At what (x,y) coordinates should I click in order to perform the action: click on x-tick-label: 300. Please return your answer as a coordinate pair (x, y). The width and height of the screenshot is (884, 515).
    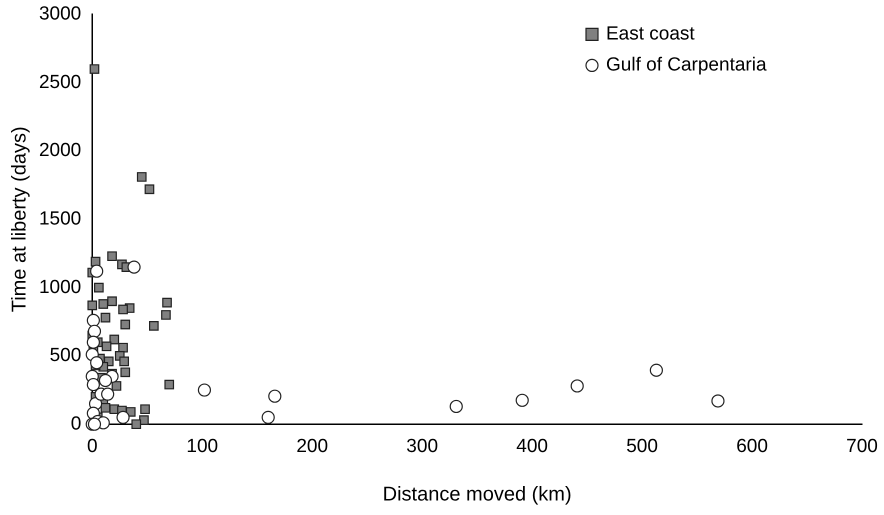
    Looking at the image, I should click on (422, 446).